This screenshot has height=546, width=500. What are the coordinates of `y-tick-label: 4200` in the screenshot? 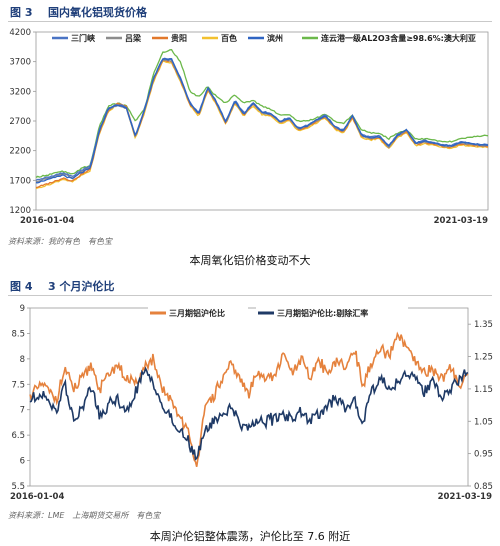 It's located at (20, 33).